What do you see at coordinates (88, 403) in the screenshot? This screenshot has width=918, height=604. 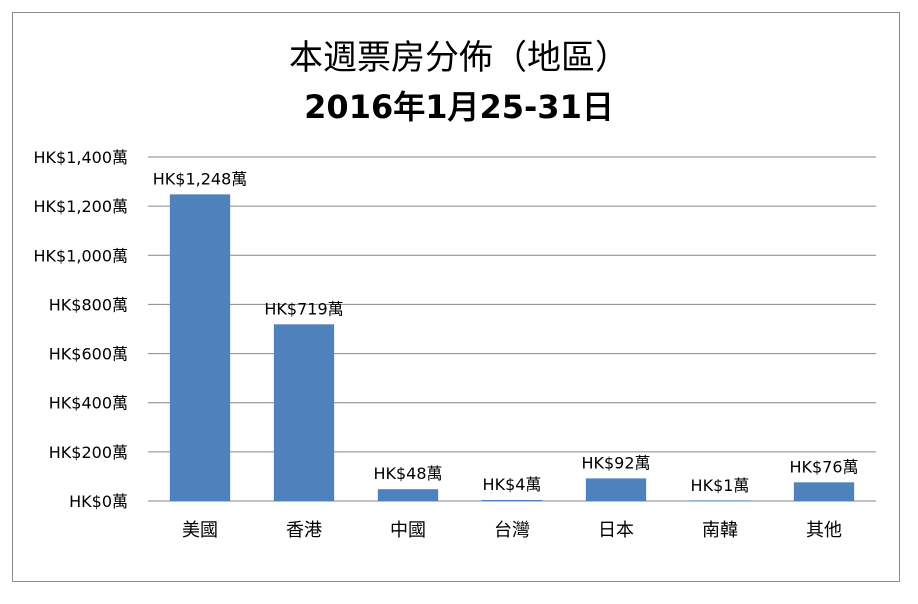 I see `y-tick-label: HK$400萬` at bounding box center [88, 403].